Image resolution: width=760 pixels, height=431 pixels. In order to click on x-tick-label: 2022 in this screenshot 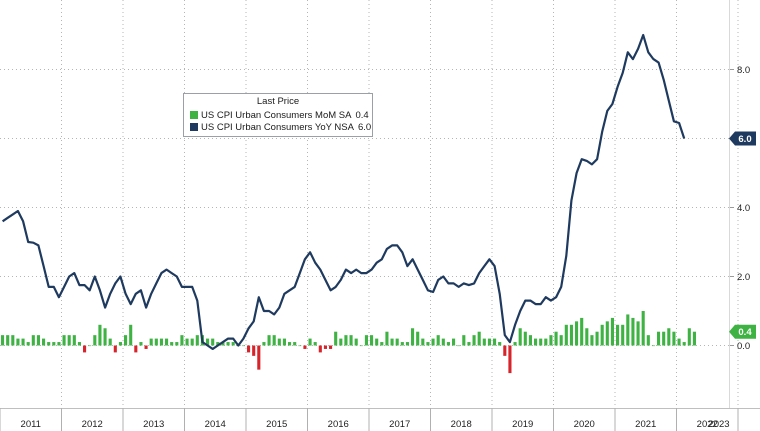, I will do `click(707, 424)`.